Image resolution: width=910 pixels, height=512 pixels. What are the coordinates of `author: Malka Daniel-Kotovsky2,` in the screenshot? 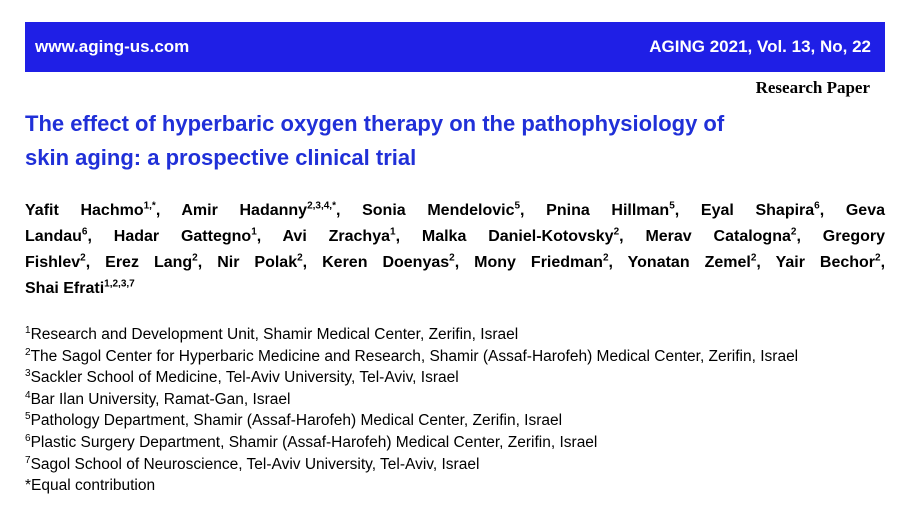 It's located at (522, 235).